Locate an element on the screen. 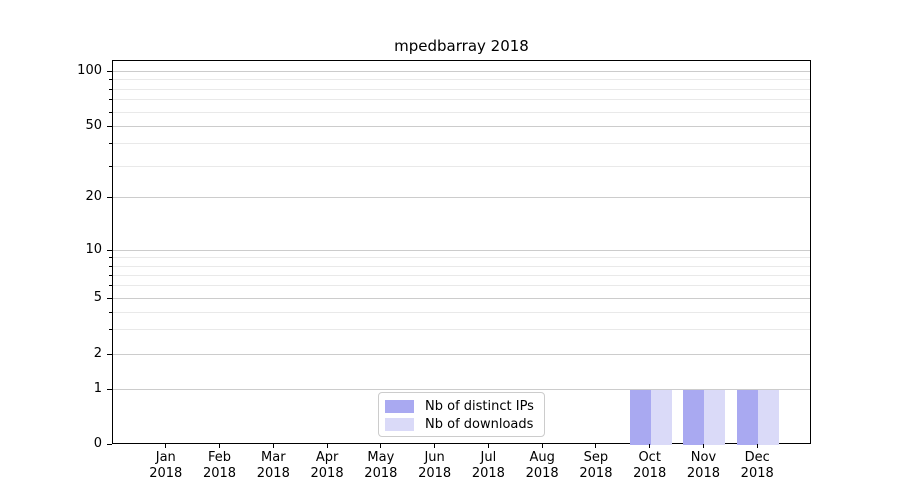  x-tick-label: May 2018 is located at coordinates (381, 465).